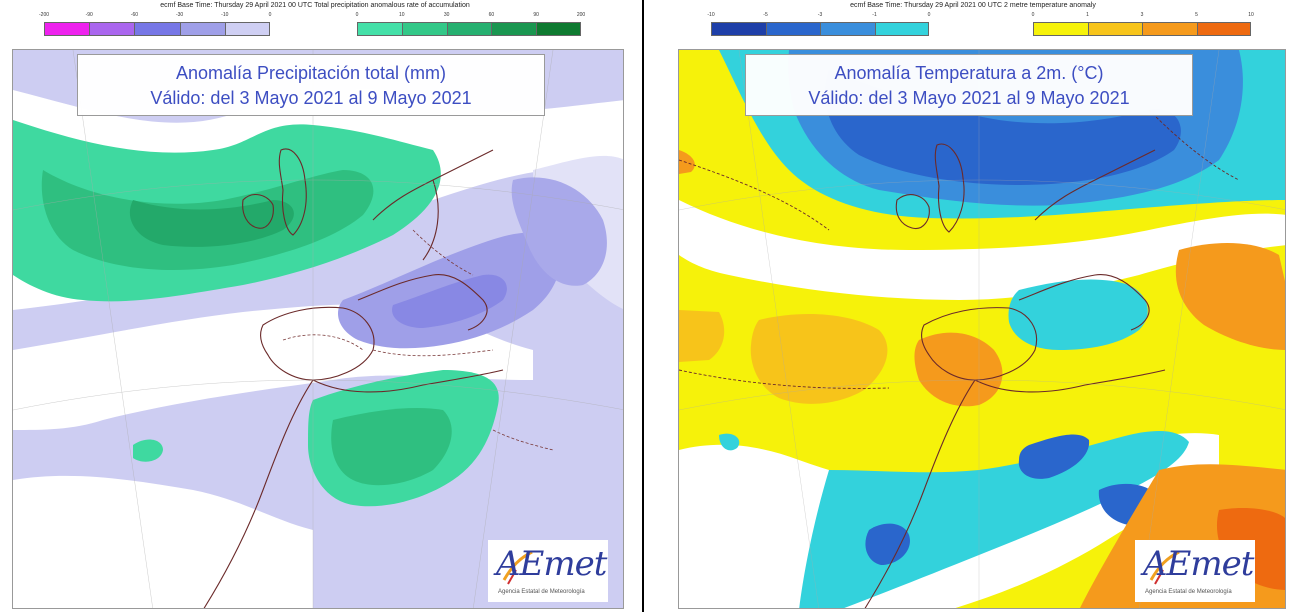 This screenshot has width=1291, height=612. What do you see at coordinates (491, 15) in the screenshot?
I see `precip-positive-tick-label: 60` at bounding box center [491, 15].